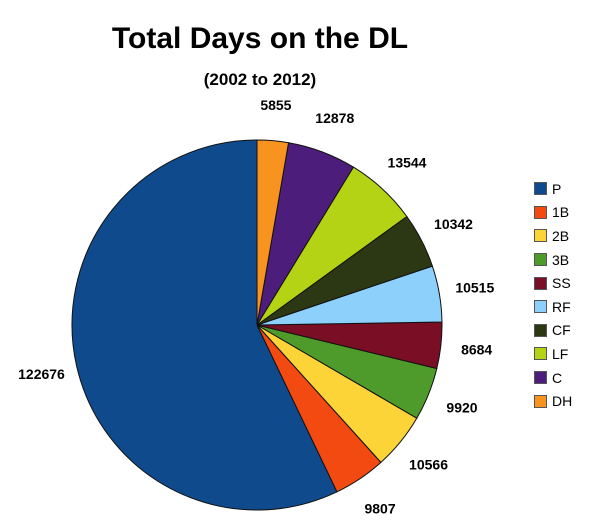 Image resolution: width=600 pixels, height=524 pixels. I want to click on legend-label: LF, so click(560, 353).